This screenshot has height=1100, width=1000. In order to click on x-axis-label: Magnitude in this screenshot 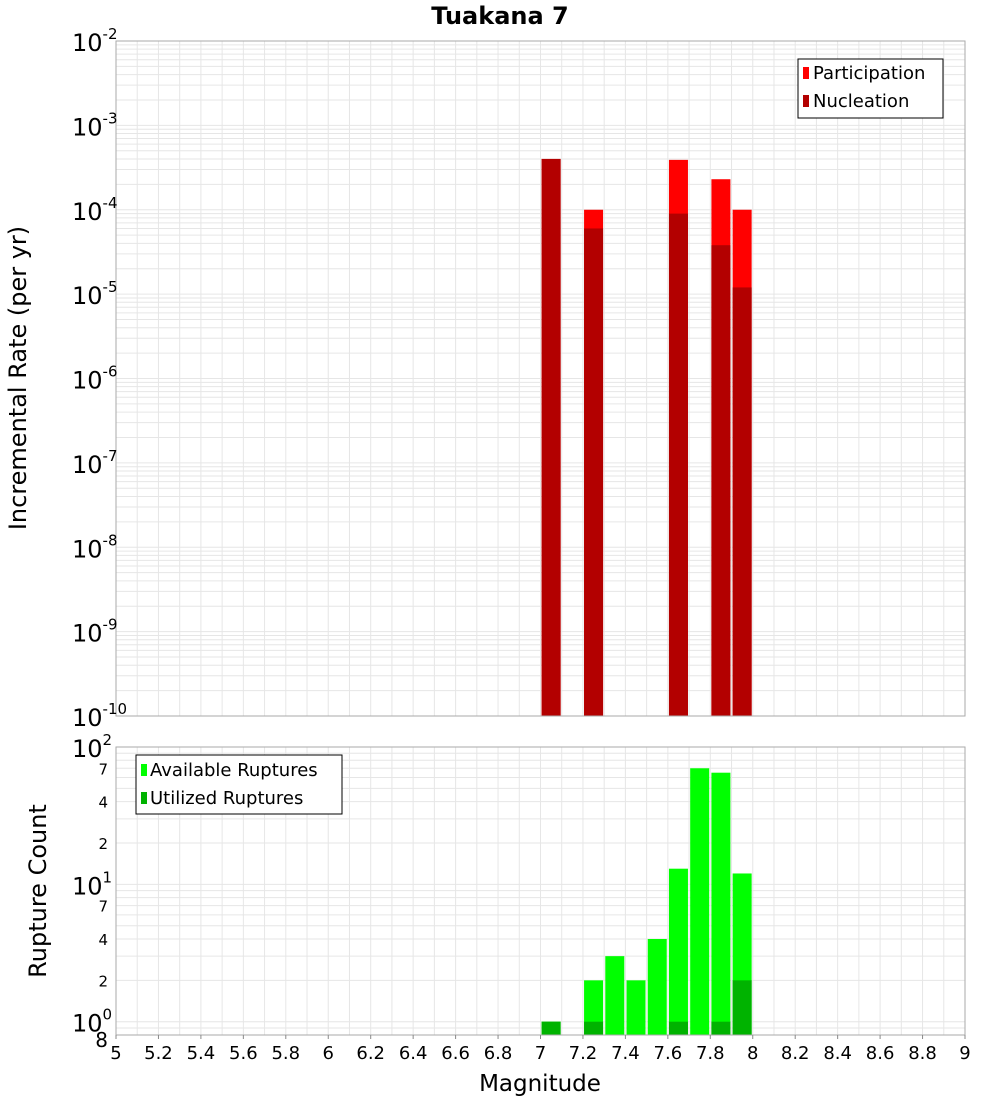, I will do `click(540, 1084)`.